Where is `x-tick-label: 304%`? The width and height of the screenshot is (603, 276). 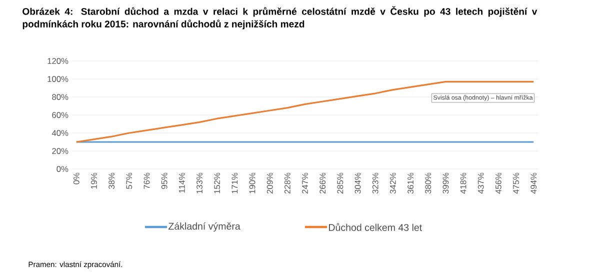
x-tick-label: 304% is located at coordinates (357, 183).